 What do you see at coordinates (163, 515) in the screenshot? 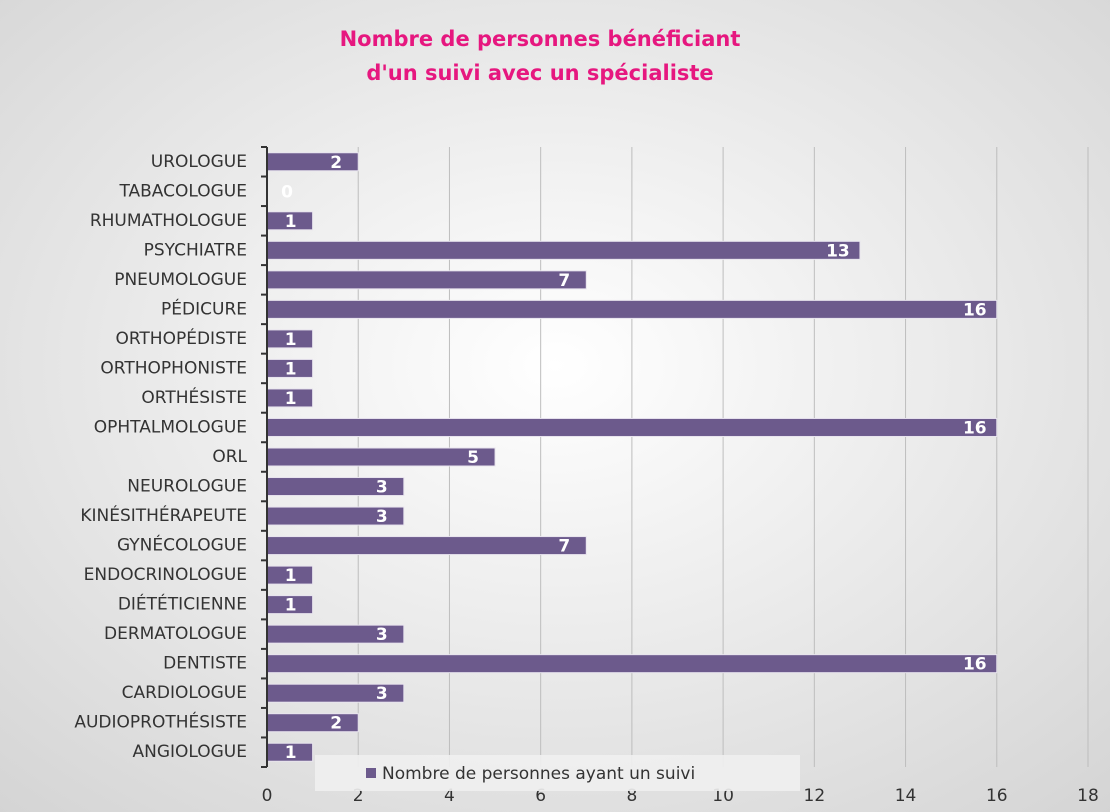
I see `y-tick-label: KINÉSITHÉRAPEUTE` at bounding box center [163, 515].